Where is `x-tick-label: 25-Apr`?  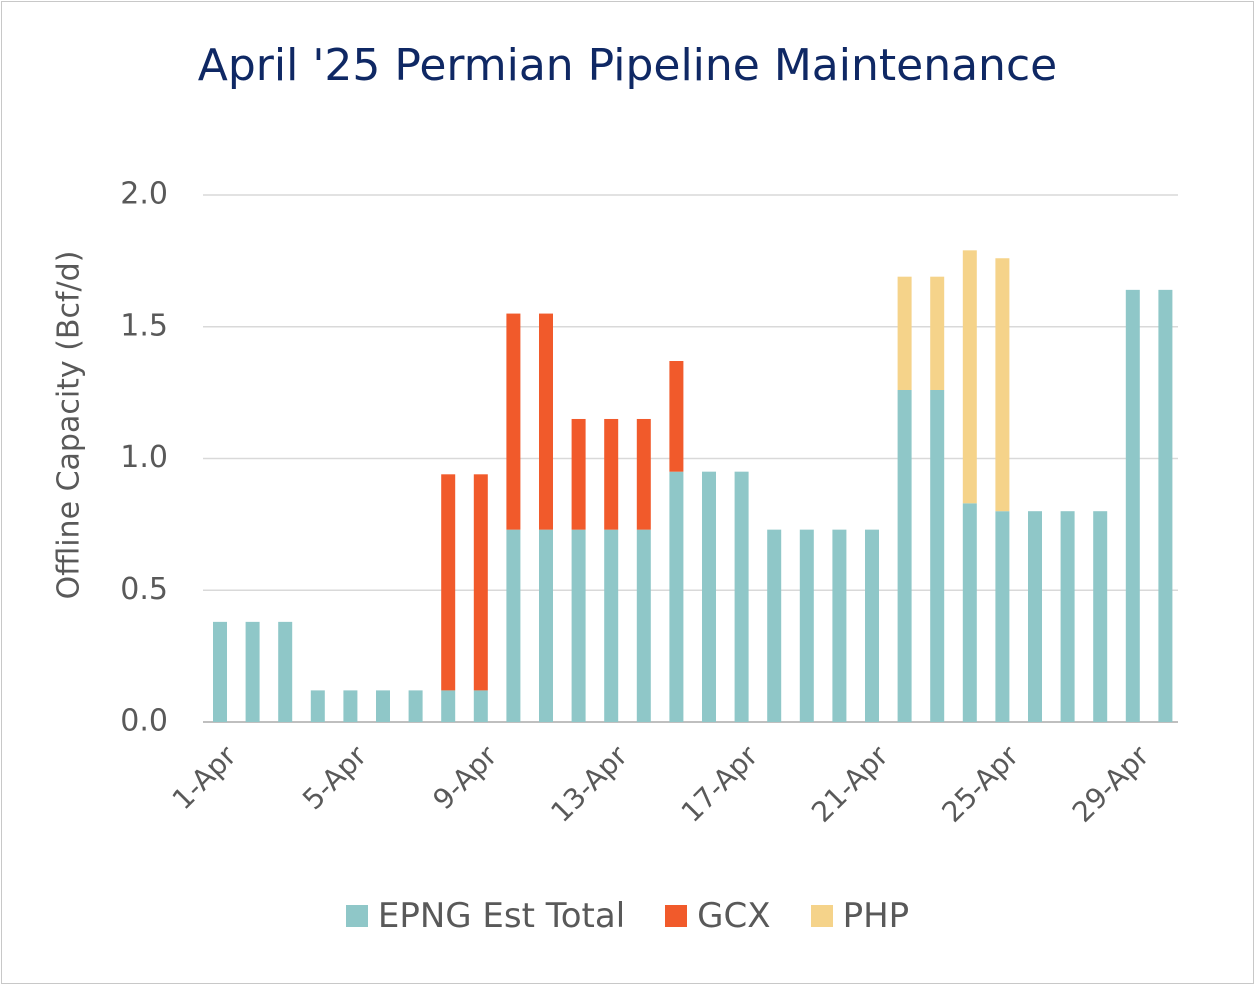 x-tick-label: 25-Apr is located at coordinates (981, 784).